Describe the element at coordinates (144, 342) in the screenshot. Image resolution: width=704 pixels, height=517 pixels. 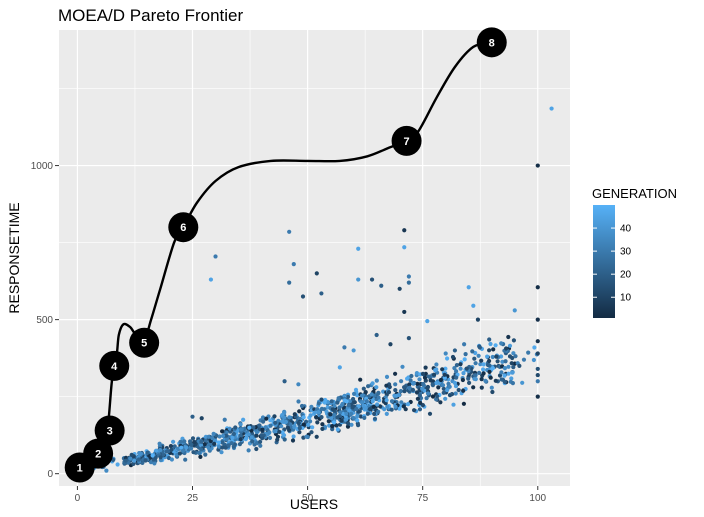
I see `frontier-marker-5: 5` at that location.